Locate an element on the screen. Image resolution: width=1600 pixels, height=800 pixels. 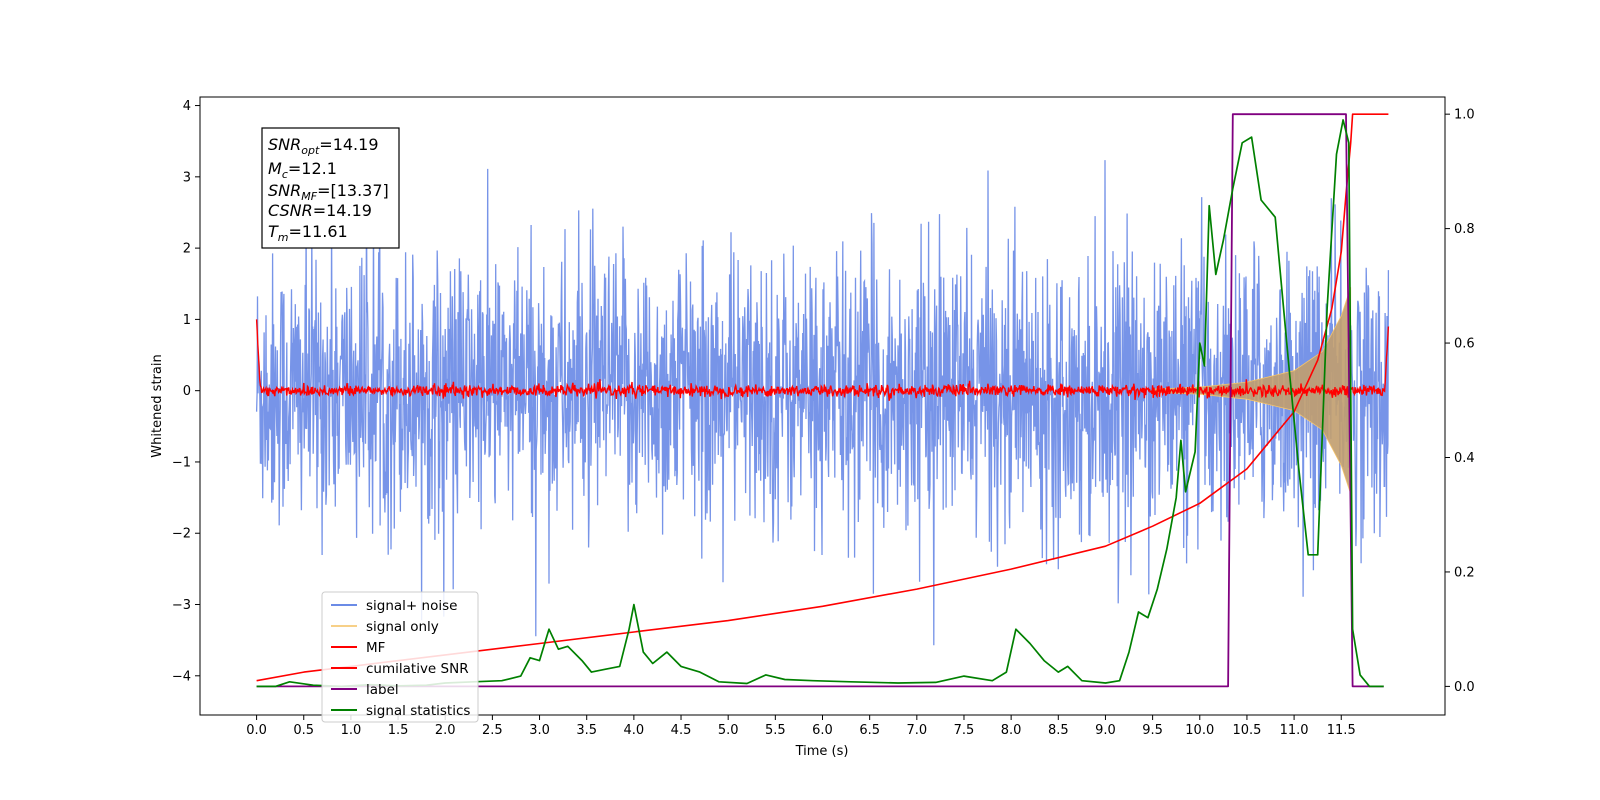
x-tick-label: 10.0 is located at coordinates (1199, 730).